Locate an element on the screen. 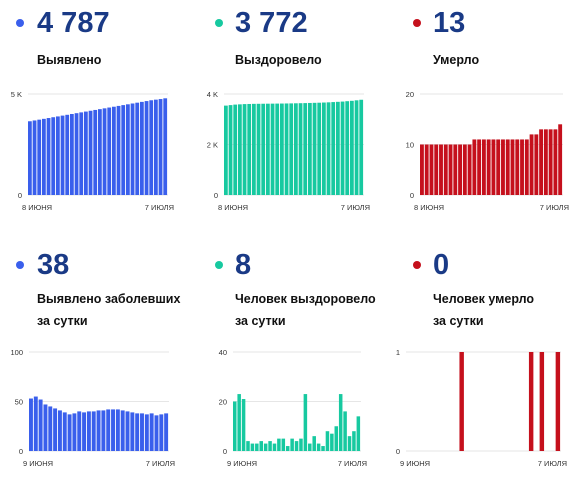 Image resolution: width=585 pixels, height=485 pixels. headline-value: 8 is located at coordinates (243, 265).